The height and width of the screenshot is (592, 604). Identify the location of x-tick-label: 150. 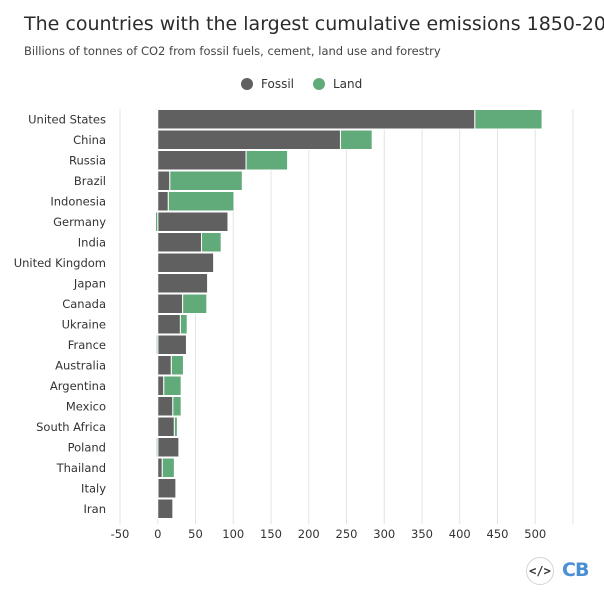
(271, 534).